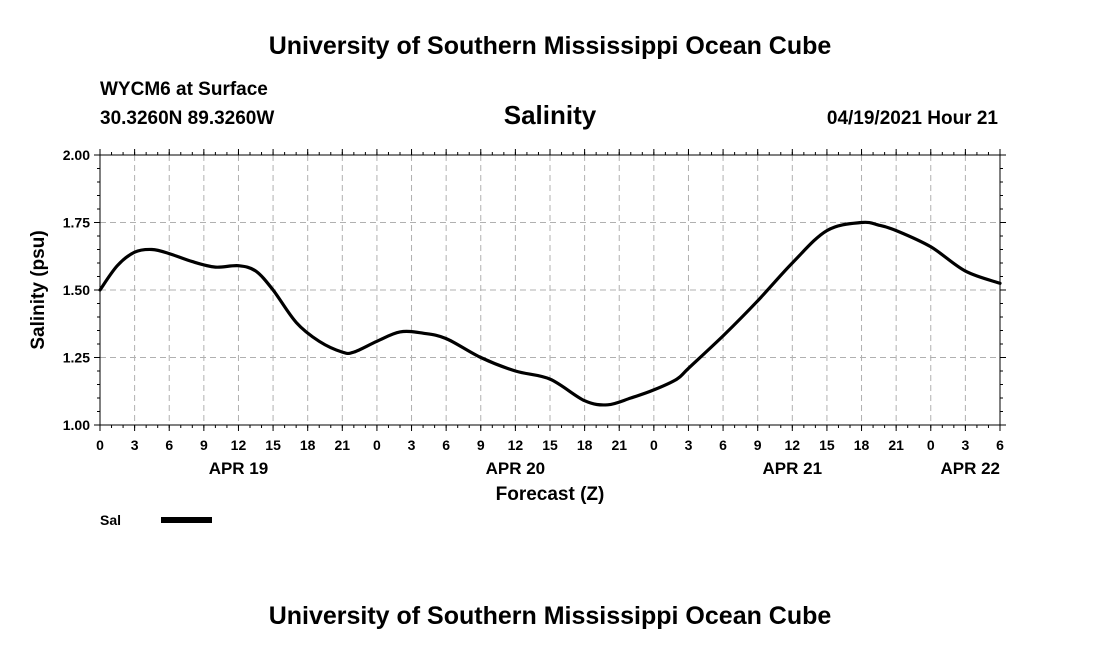 The height and width of the screenshot is (650, 1100). I want to click on legend: Sal, so click(156, 520).